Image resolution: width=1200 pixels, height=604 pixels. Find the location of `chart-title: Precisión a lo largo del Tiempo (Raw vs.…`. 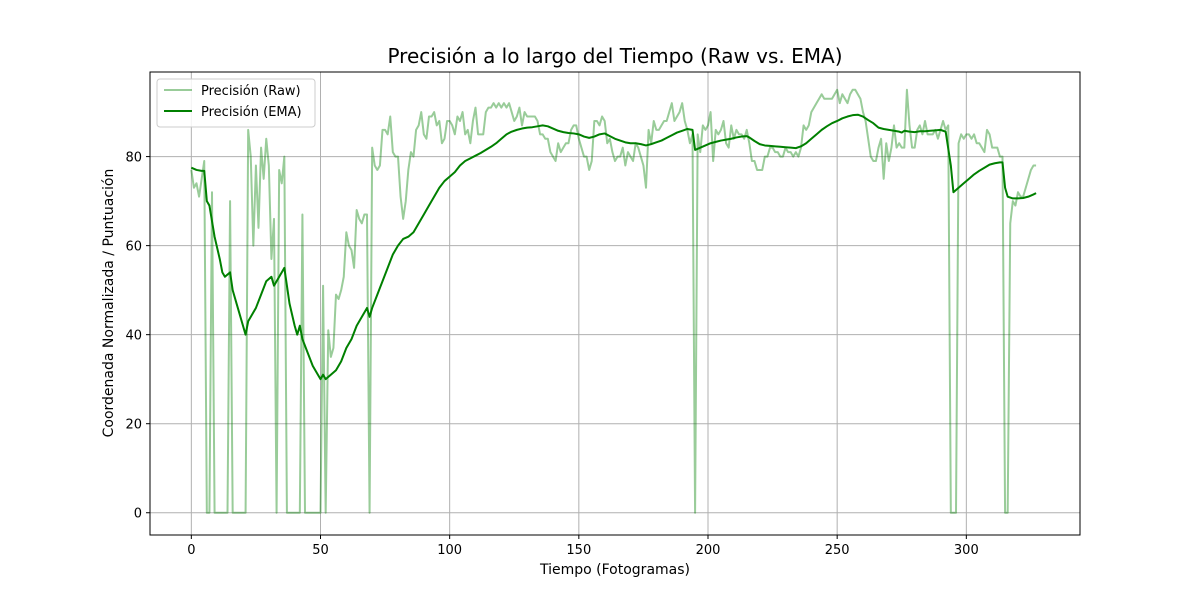

chart-title: Precisión a lo largo del Tiempo (Raw vs.… is located at coordinates (614, 56).